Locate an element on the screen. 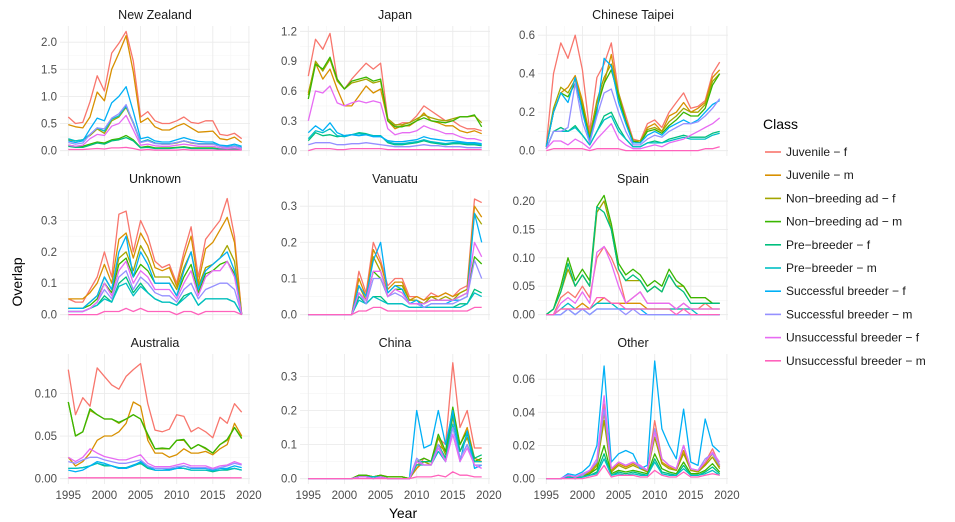  legend-item: Pre−breeder − f is located at coordinates (818, 245).